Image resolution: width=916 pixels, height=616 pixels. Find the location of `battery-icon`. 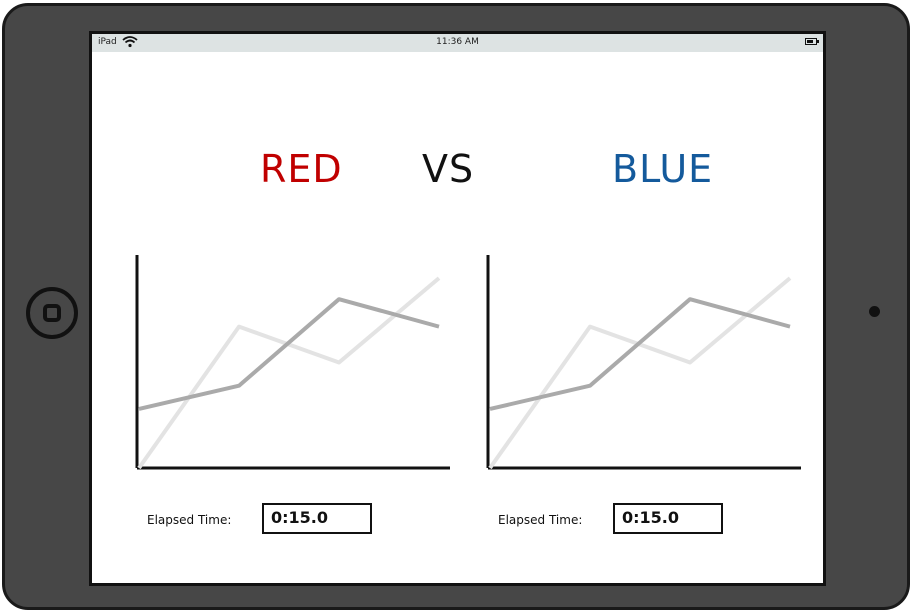

battery-icon is located at coordinates (812, 41).